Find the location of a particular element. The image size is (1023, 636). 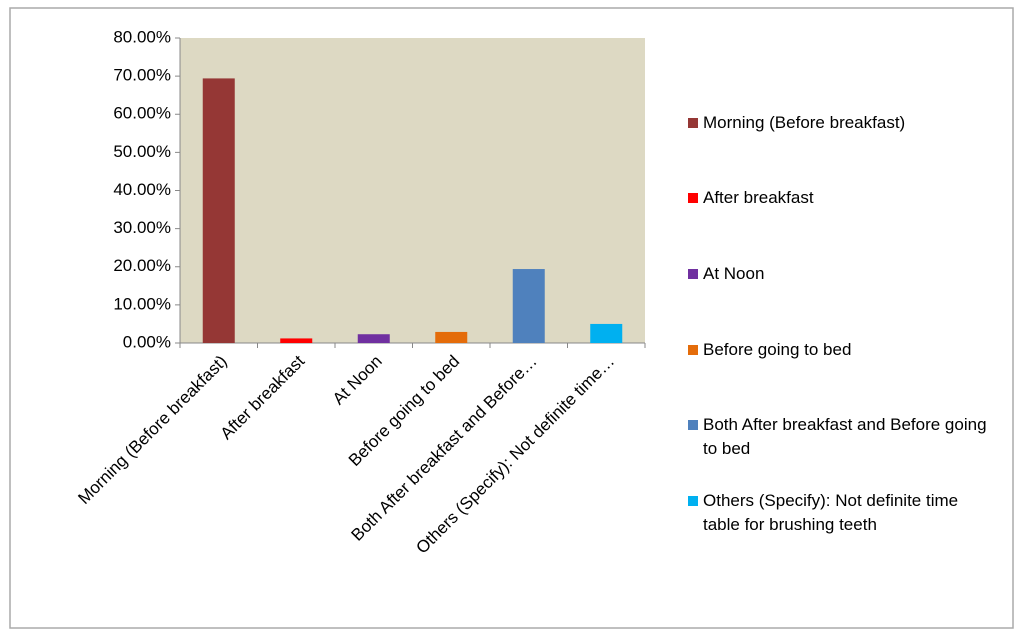

y-tick-label: 50.00% is located at coordinates (142, 151).